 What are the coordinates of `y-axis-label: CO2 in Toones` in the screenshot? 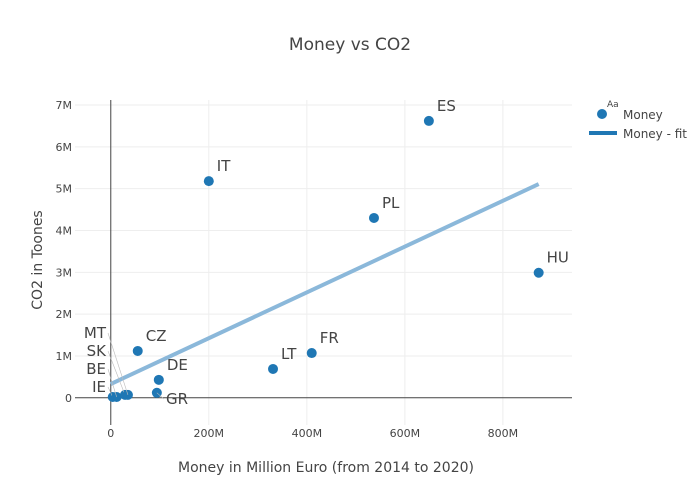 It's located at (38, 259).